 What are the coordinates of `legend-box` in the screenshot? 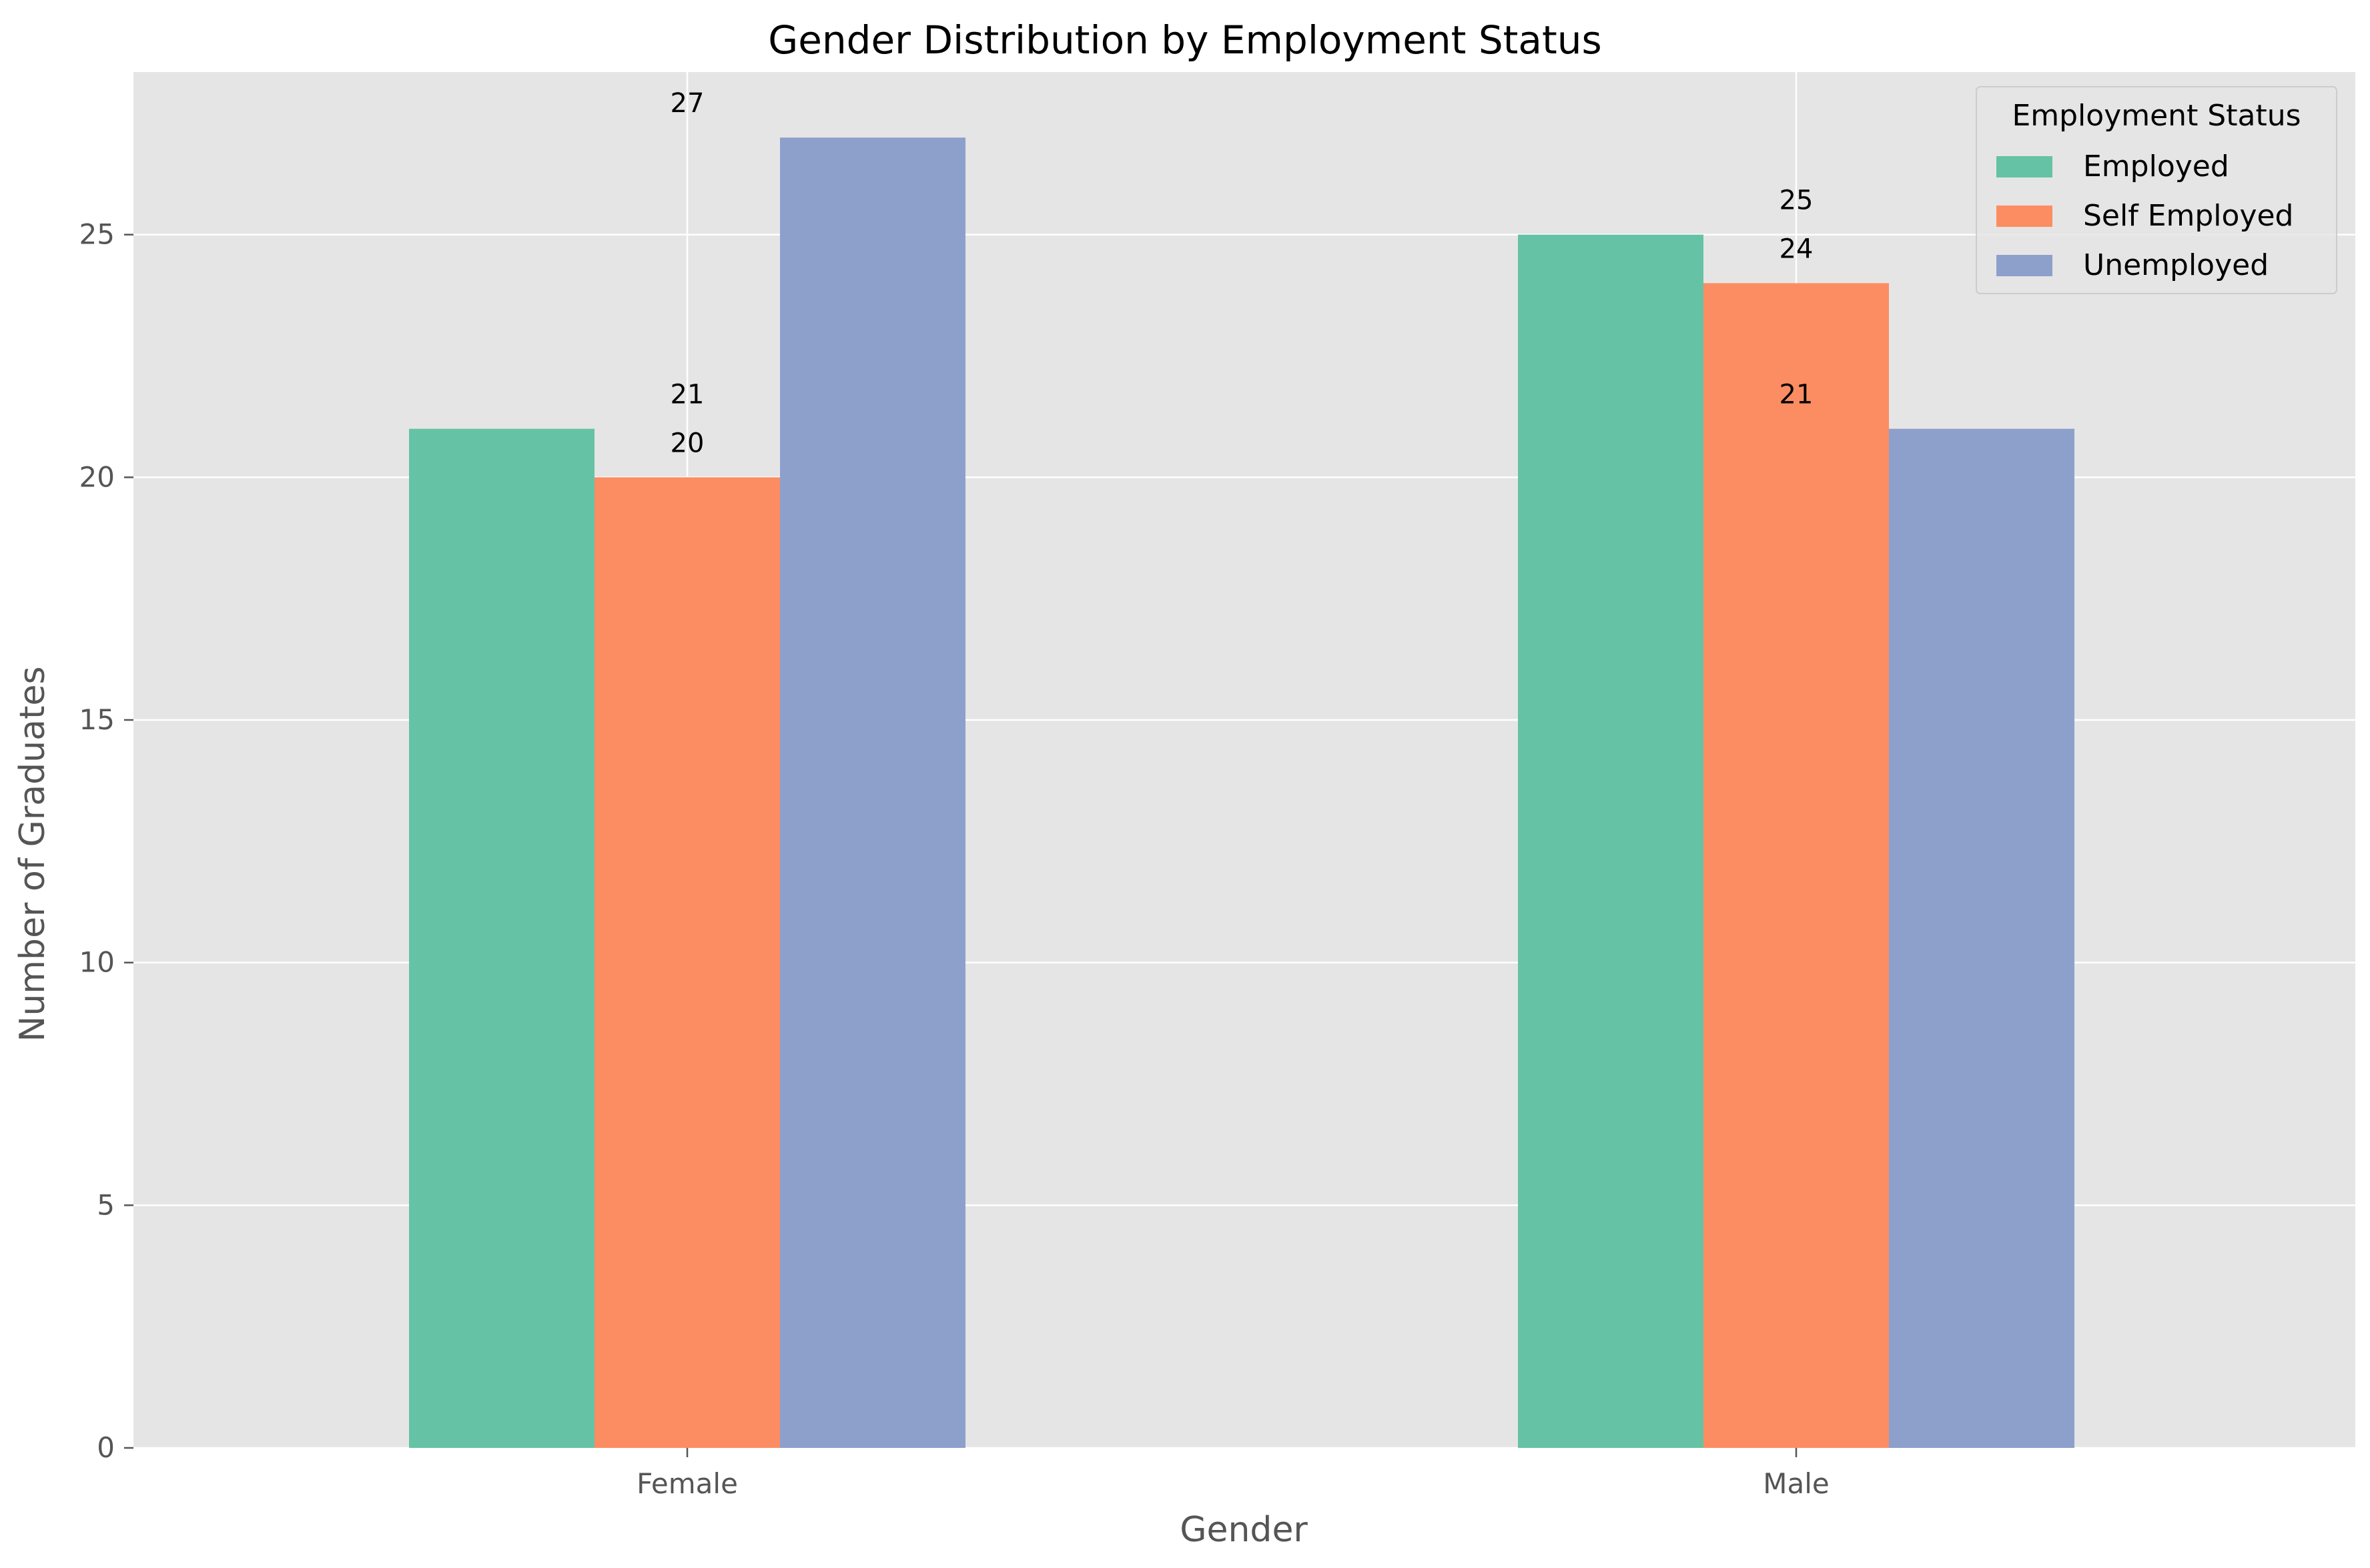 It's located at (2156, 190).